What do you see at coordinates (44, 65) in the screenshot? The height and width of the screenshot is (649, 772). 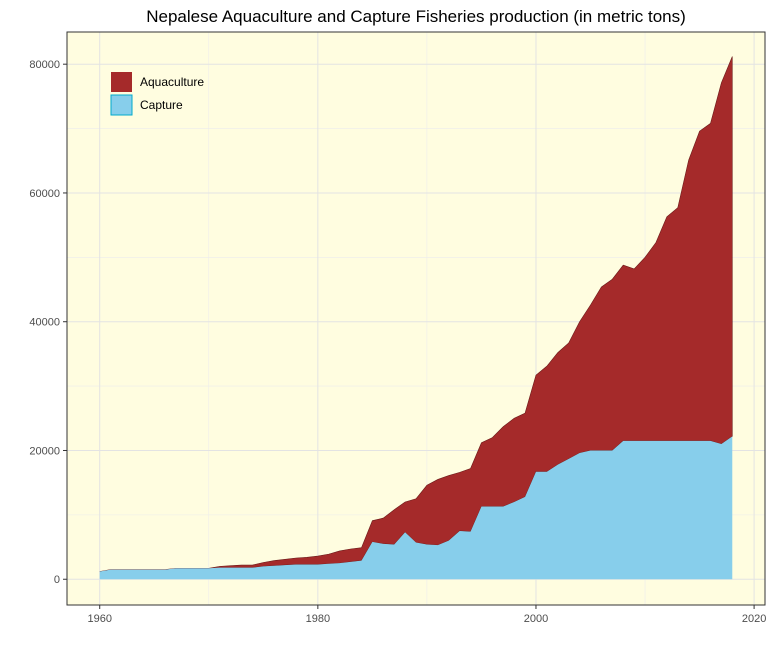 I see `y-tick-label: 80000` at bounding box center [44, 65].